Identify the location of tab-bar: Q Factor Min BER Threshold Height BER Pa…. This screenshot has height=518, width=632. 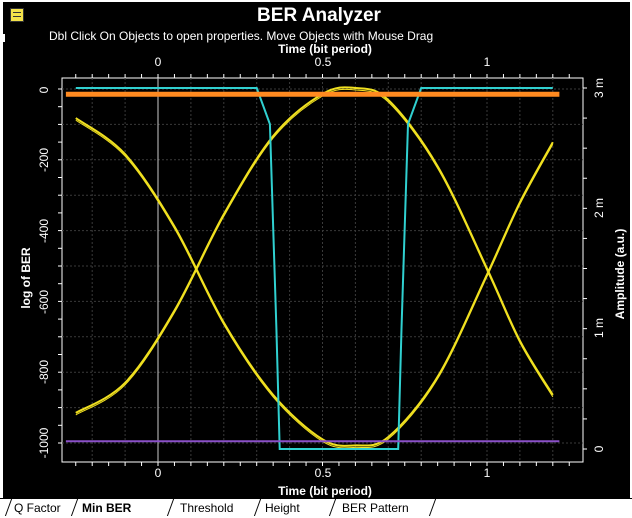
(316, 508).